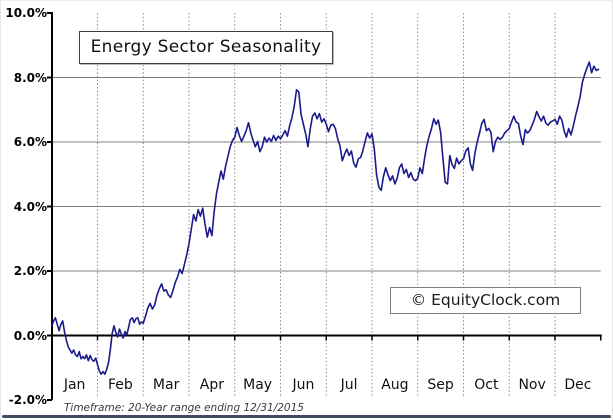 The width and height of the screenshot is (613, 420). Describe the element at coordinates (395, 385) in the screenshot. I see `x-axis-label-Aug: Aug` at that location.